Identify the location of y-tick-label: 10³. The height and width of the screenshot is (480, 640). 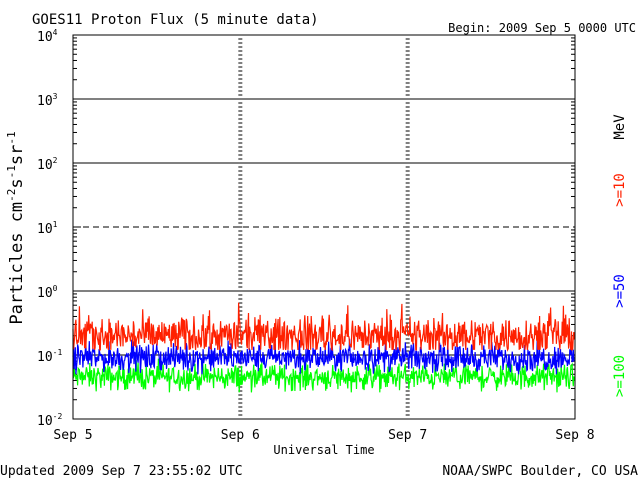
(47, 100).